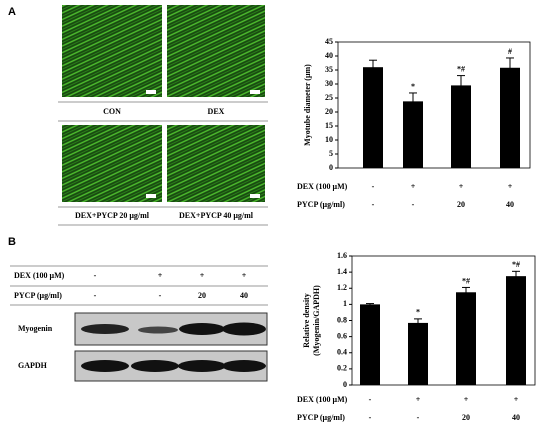 The width and height of the screenshot is (550, 431). I want to click on band-label: GAPDH, so click(33, 365).